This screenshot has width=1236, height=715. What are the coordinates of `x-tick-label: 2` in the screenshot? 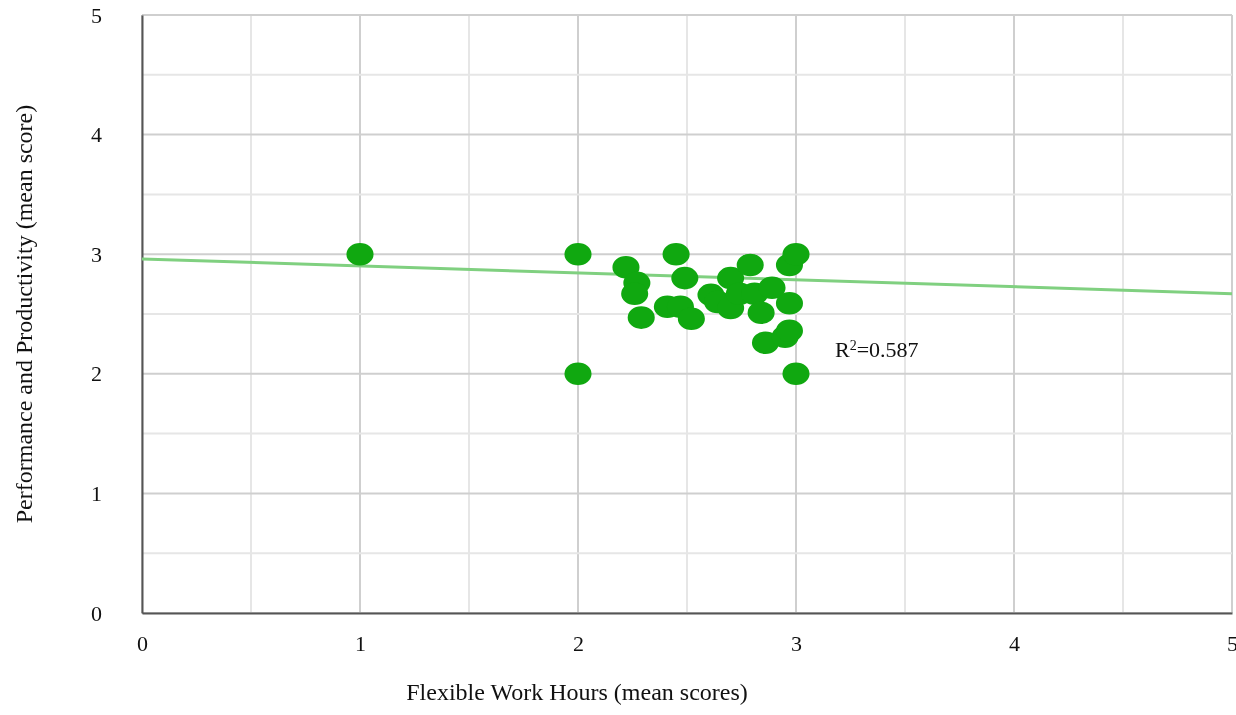 It's located at (578, 643).